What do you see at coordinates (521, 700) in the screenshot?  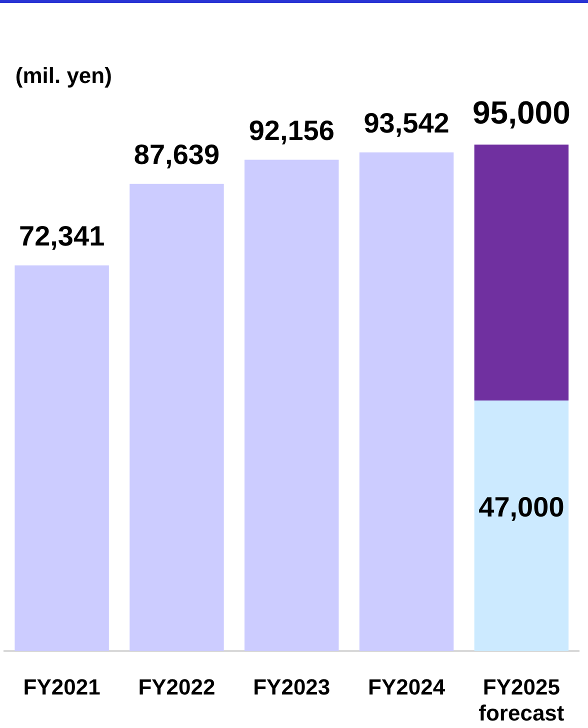 I see `x-tick-label: FY2025 forecast` at bounding box center [521, 700].